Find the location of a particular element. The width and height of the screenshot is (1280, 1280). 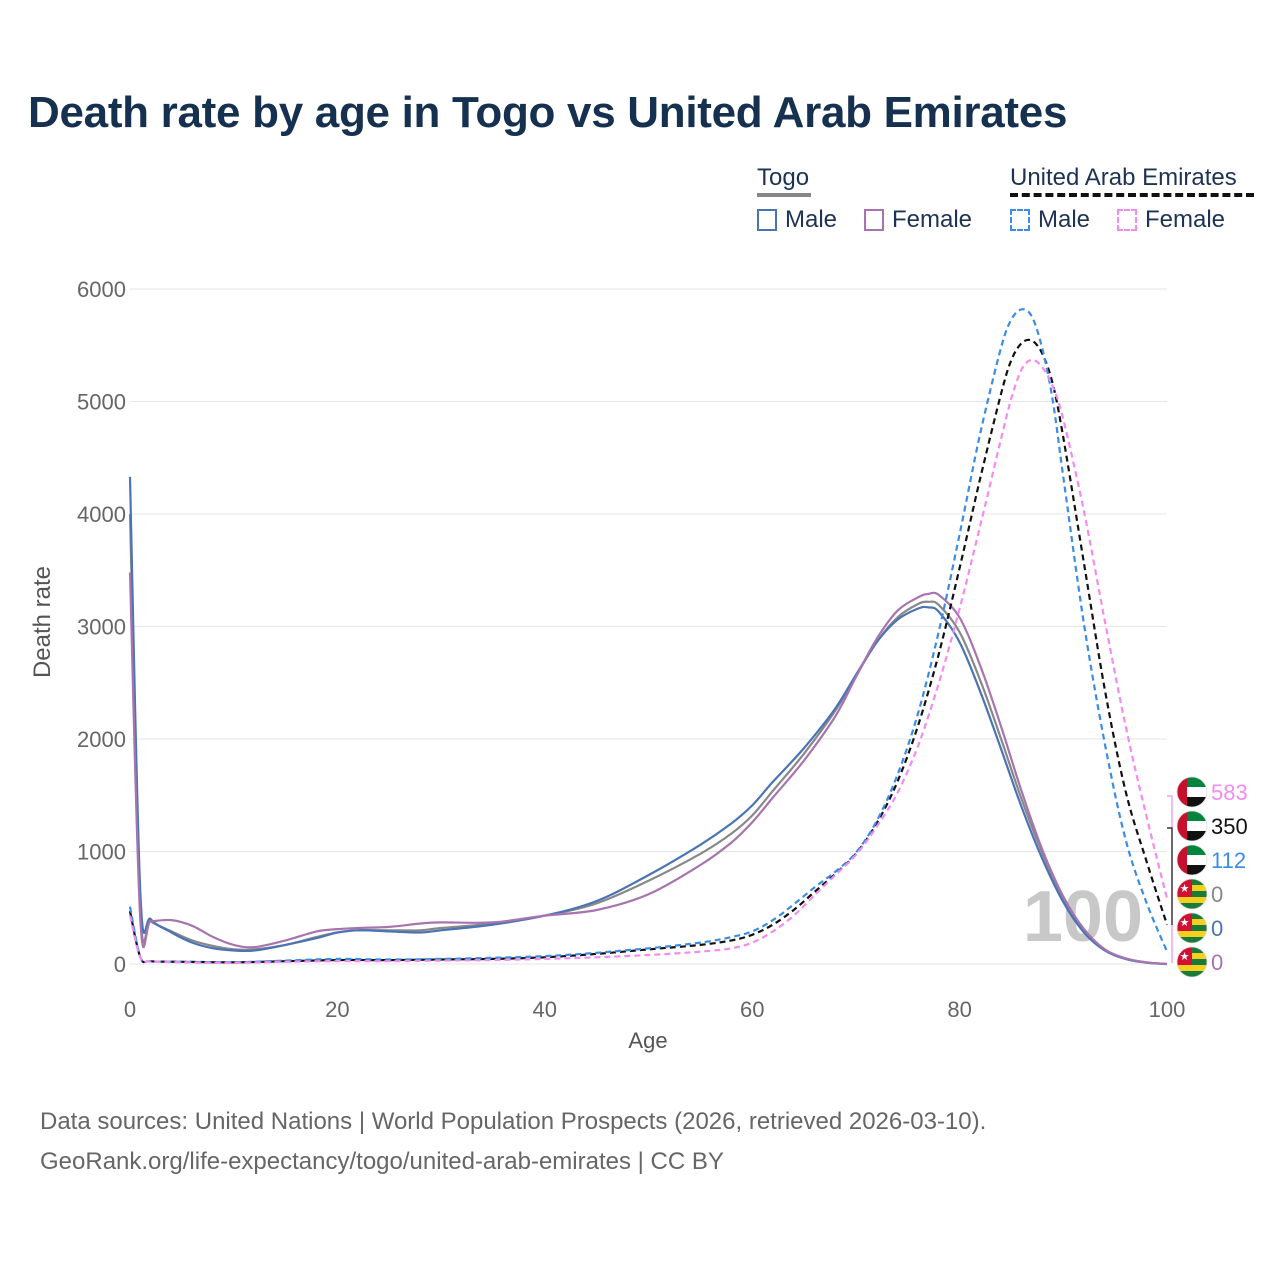

legend-label-togo-male: Male is located at coordinates (811, 219).